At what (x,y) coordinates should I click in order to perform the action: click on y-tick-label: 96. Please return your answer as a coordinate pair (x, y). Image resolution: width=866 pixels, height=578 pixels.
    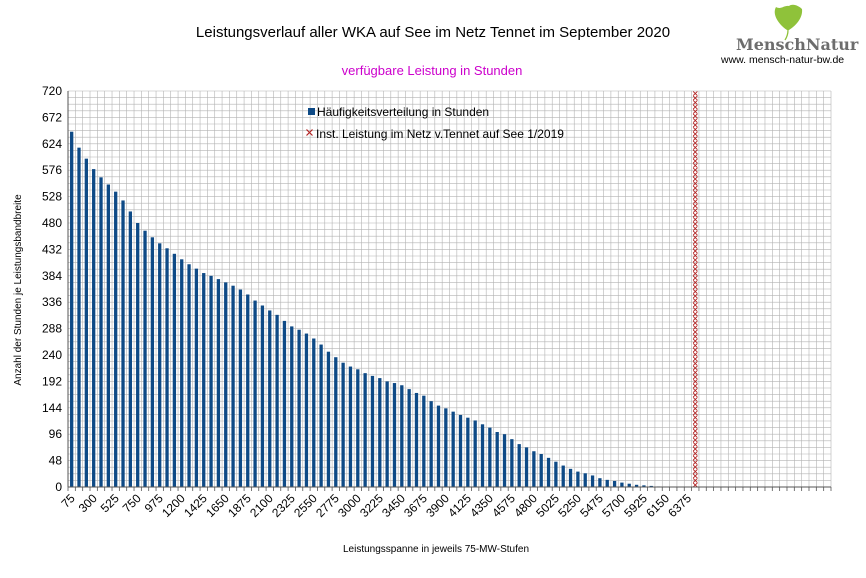
    Looking at the image, I should click on (56, 434).